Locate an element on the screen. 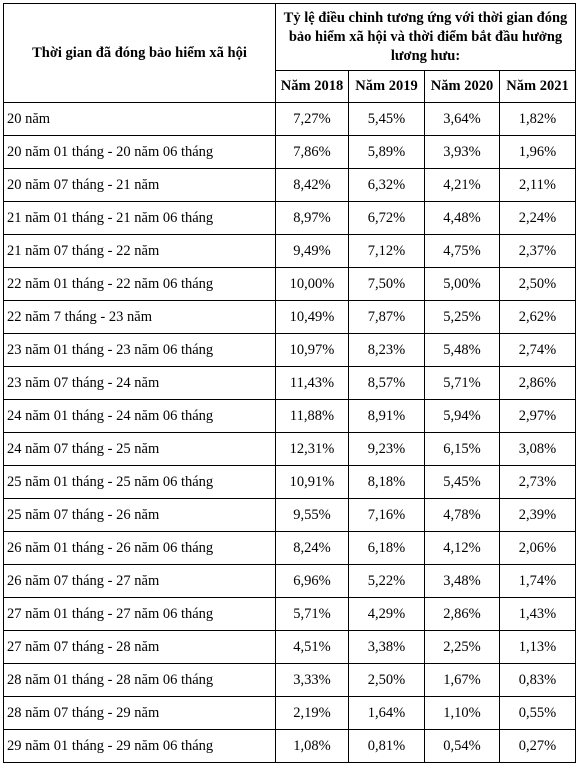  period-cell: 21 năm 07 tháng - 22 năm is located at coordinates (139, 251).